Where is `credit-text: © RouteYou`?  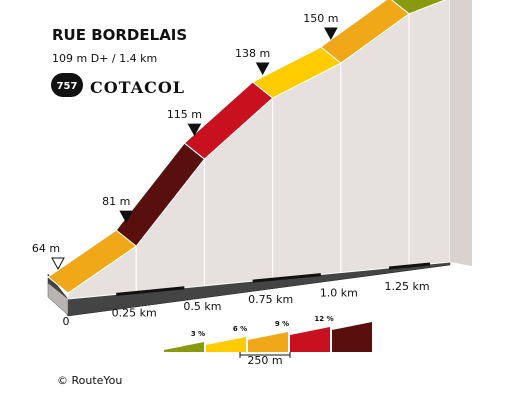 credit-text: © RouteYou is located at coordinates (89, 380).